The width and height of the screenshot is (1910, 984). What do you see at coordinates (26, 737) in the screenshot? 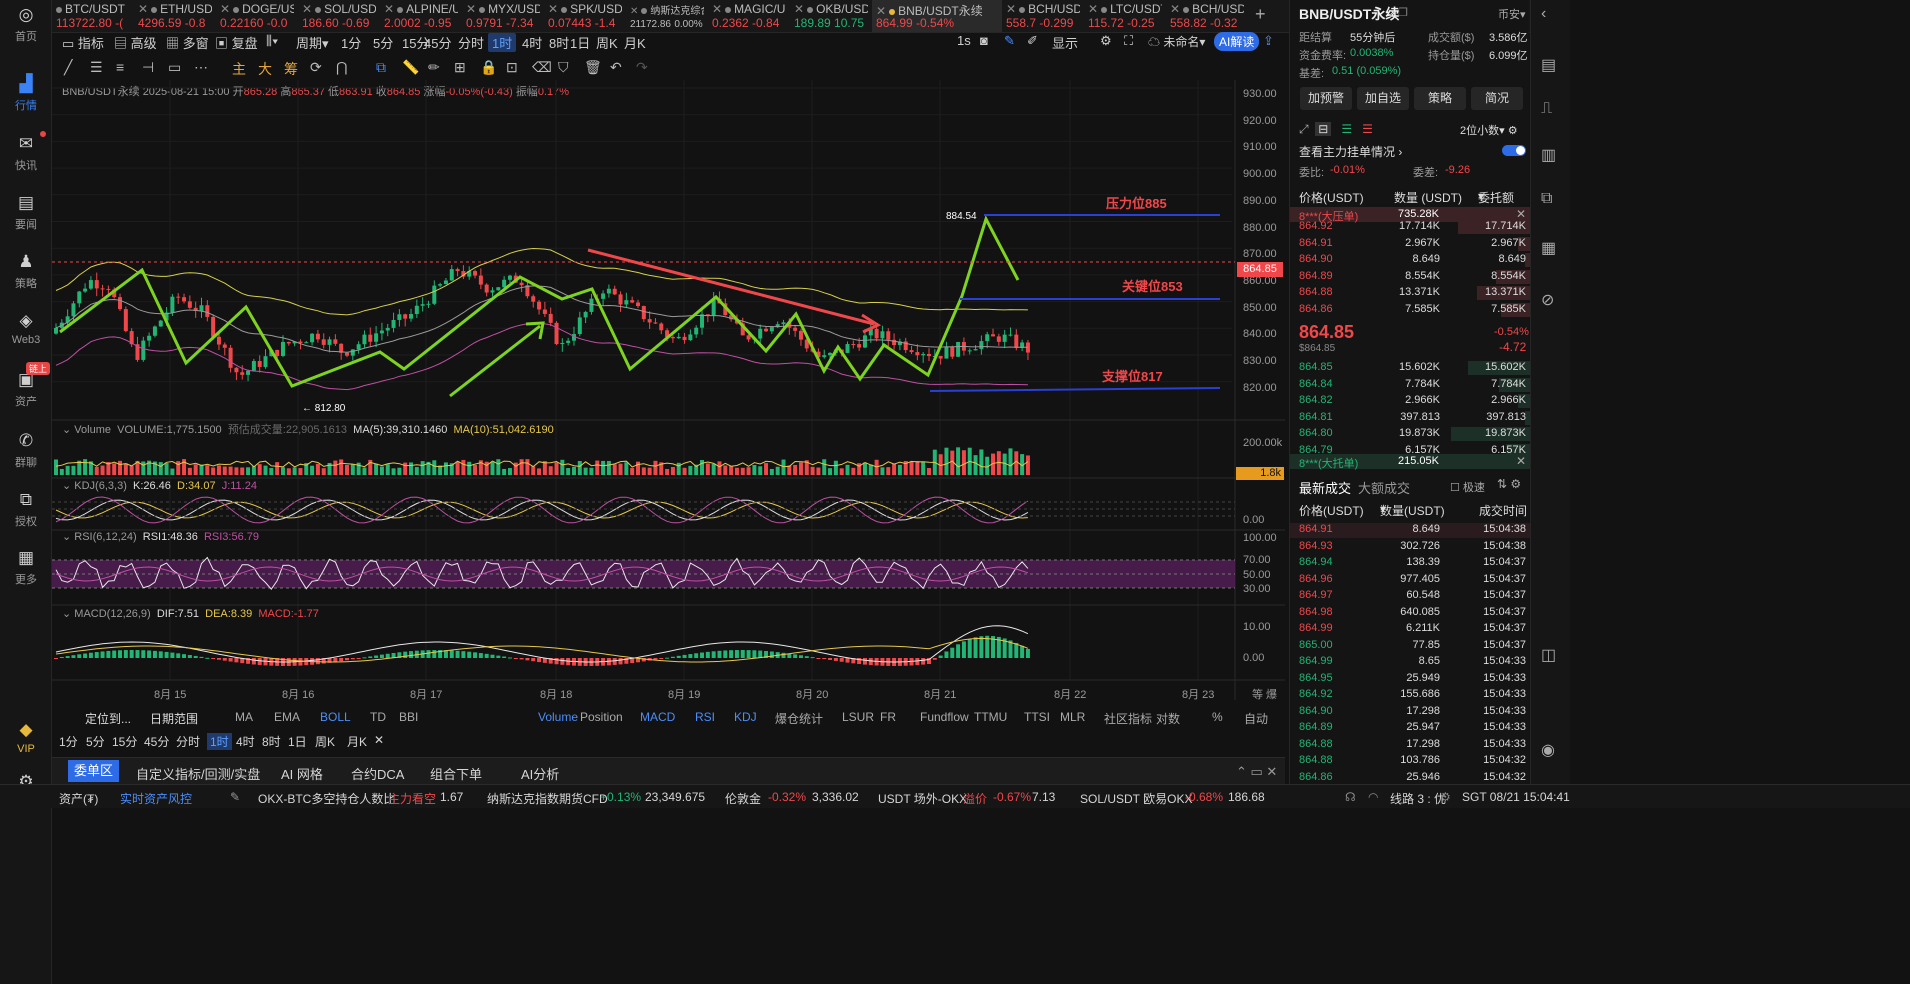
I see `nav-item-10: ◆ VIP` at bounding box center [26, 737].